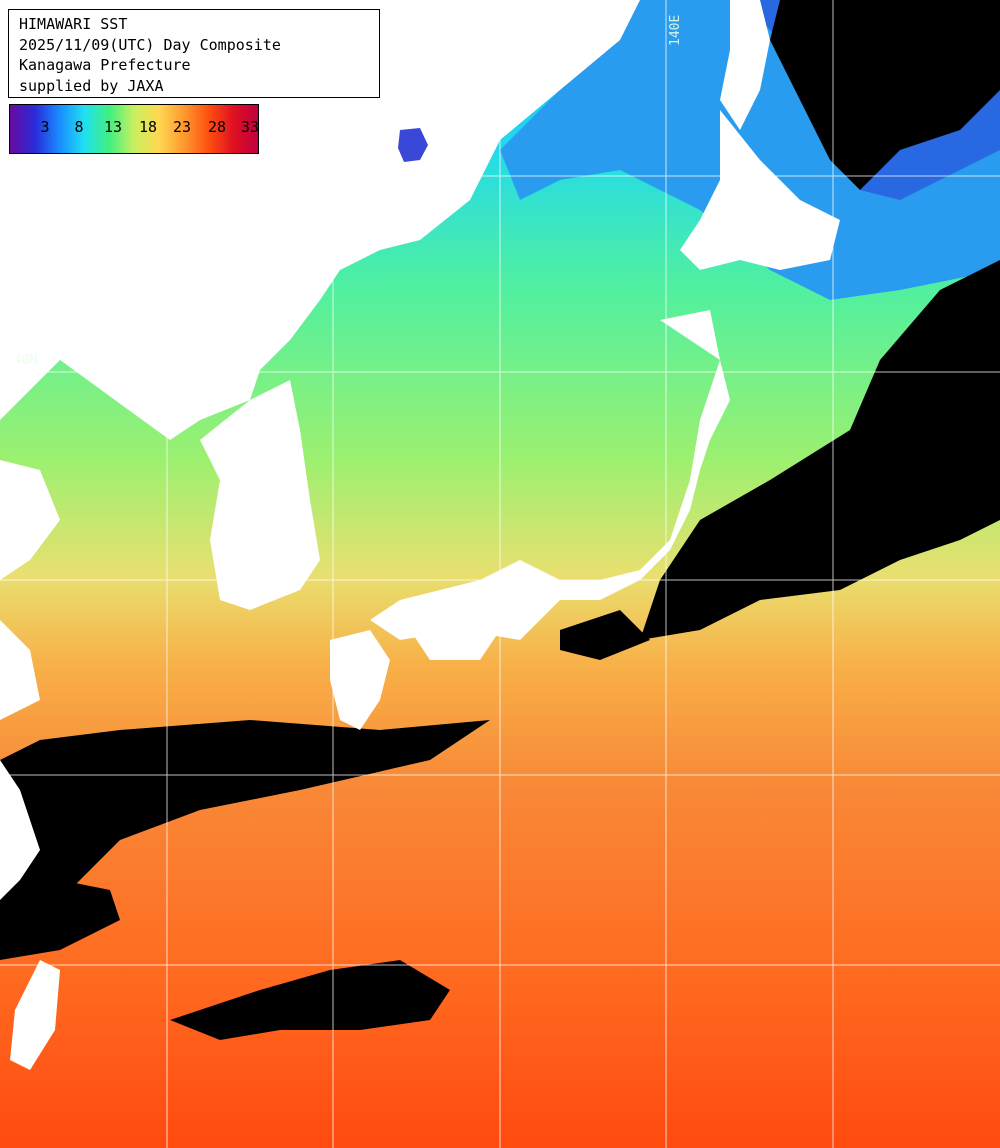  I want to click on legend-tick: 28, so click(217, 127).